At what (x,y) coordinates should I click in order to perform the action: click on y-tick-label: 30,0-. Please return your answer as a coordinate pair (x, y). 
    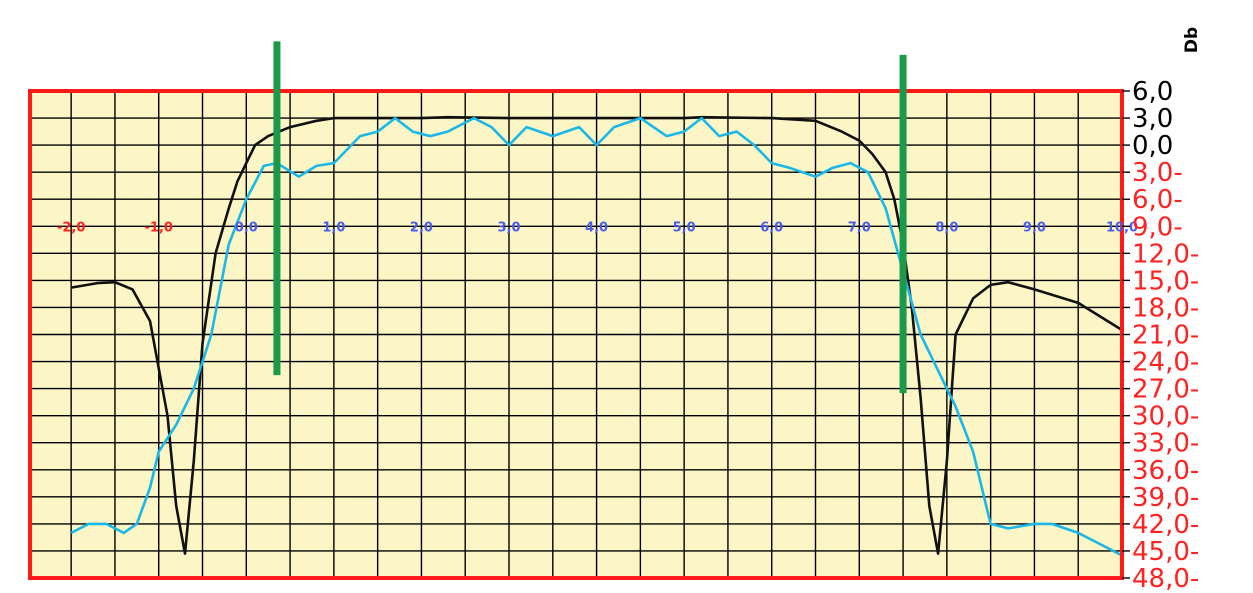
    Looking at the image, I should click on (1165, 417).